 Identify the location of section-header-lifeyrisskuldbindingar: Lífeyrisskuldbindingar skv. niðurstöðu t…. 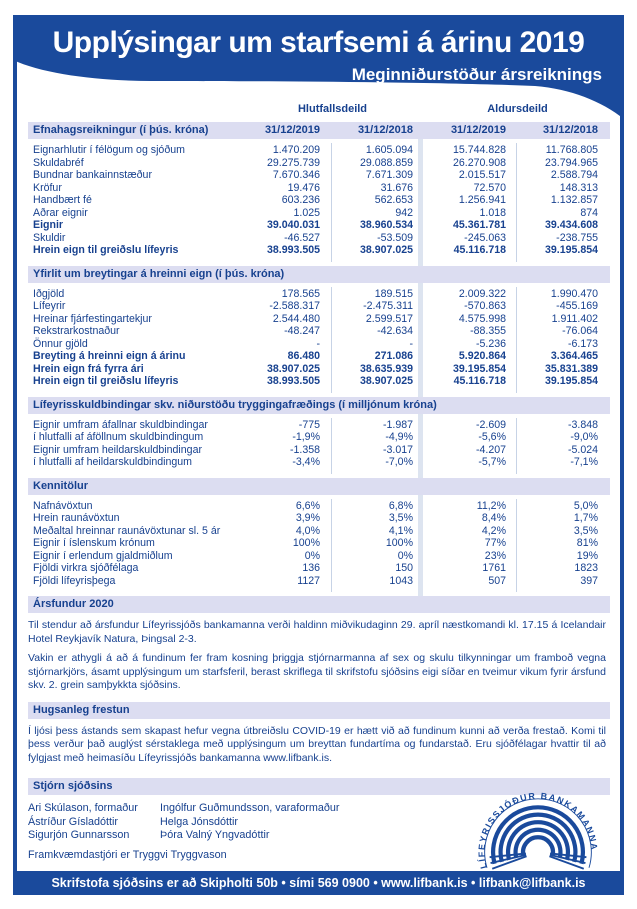
(319, 405).